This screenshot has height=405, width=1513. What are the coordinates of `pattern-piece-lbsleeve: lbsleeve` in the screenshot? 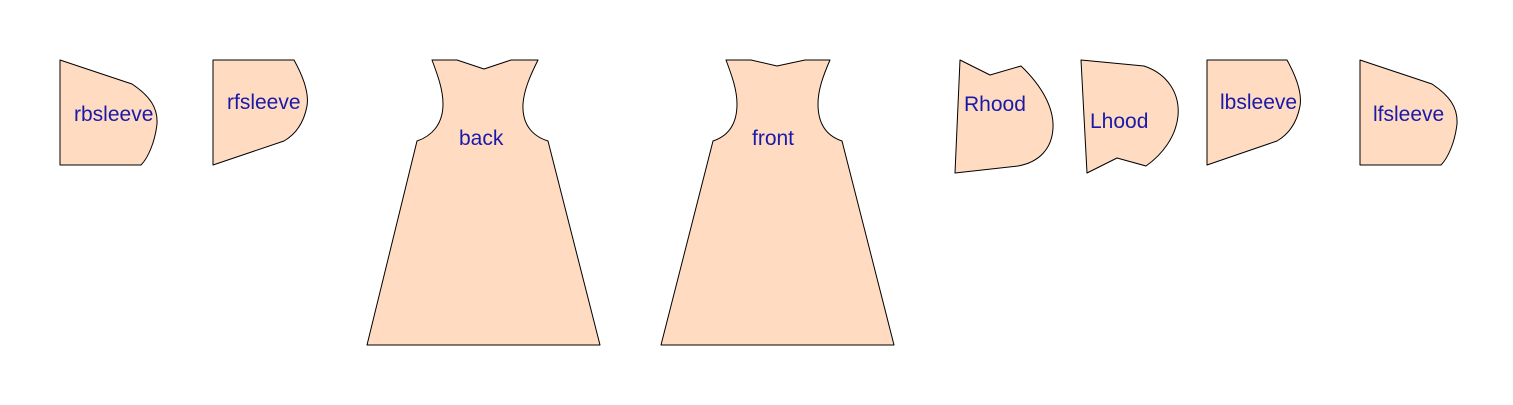 It's located at (1253, 112).